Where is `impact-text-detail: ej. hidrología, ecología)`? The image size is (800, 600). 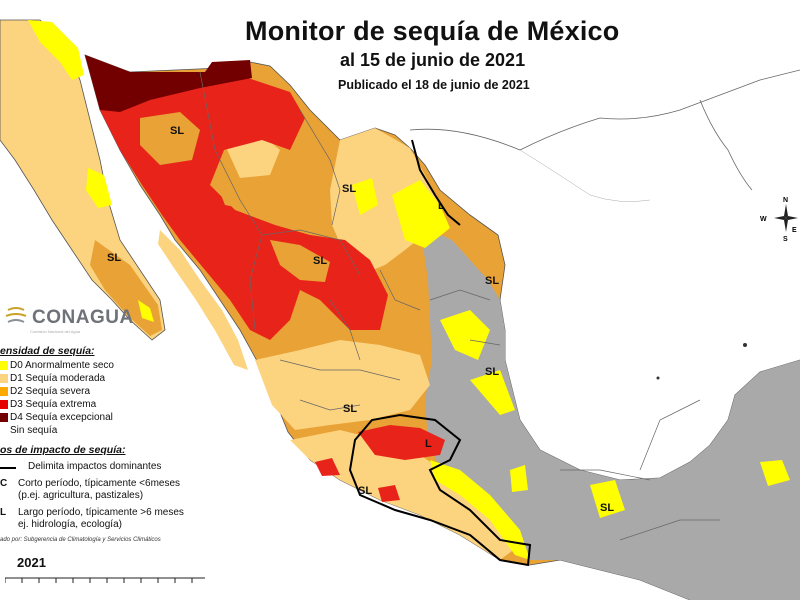 impact-text-detail: ej. hidrología, ecología) is located at coordinates (70, 524).